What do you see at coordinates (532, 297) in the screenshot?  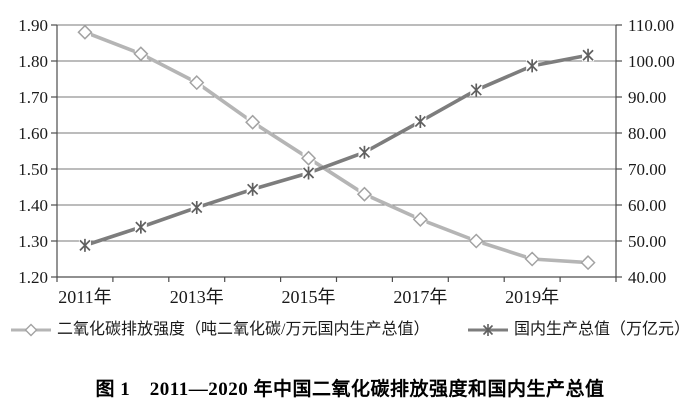 I see `x-tick-label: 2019年` at bounding box center [532, 297].